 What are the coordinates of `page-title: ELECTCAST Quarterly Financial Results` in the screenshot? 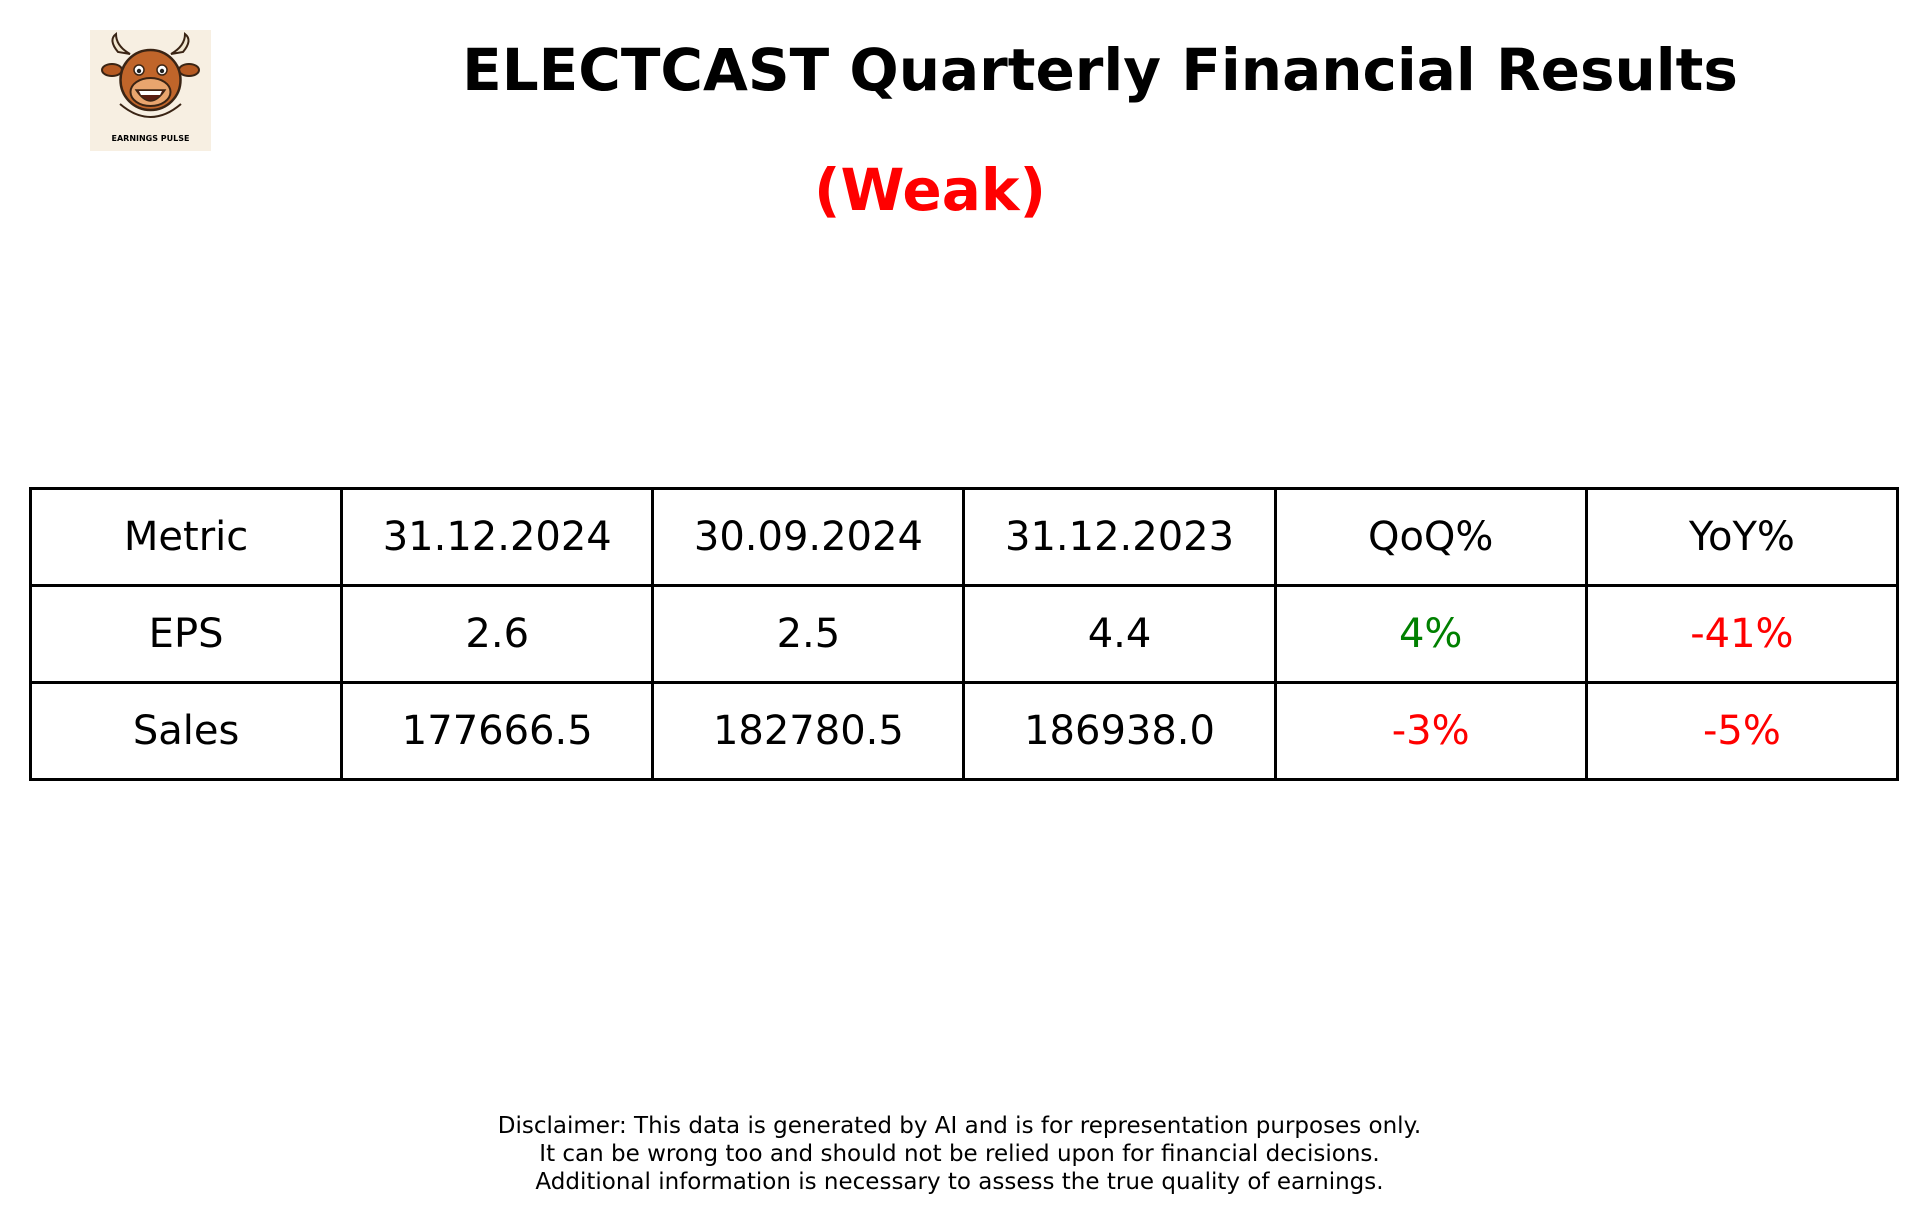 It's located at (1100, 70).